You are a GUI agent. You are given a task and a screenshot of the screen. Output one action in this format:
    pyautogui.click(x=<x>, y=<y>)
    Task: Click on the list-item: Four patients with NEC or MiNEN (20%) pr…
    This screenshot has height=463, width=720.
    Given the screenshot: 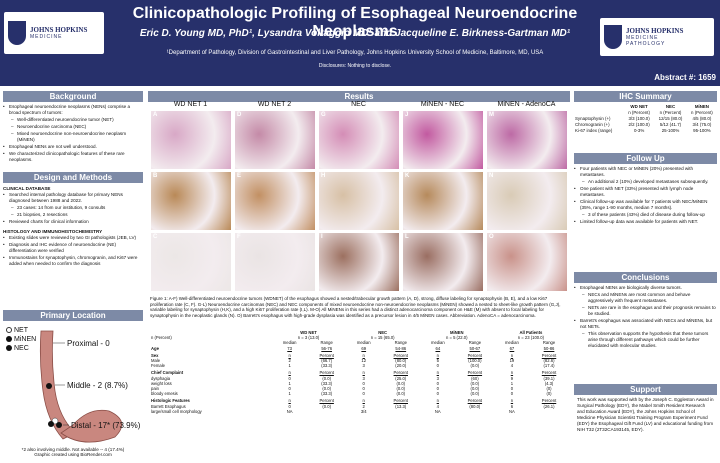 What is the action you would take?
    pyautogui.click(x=645, y=172)
    